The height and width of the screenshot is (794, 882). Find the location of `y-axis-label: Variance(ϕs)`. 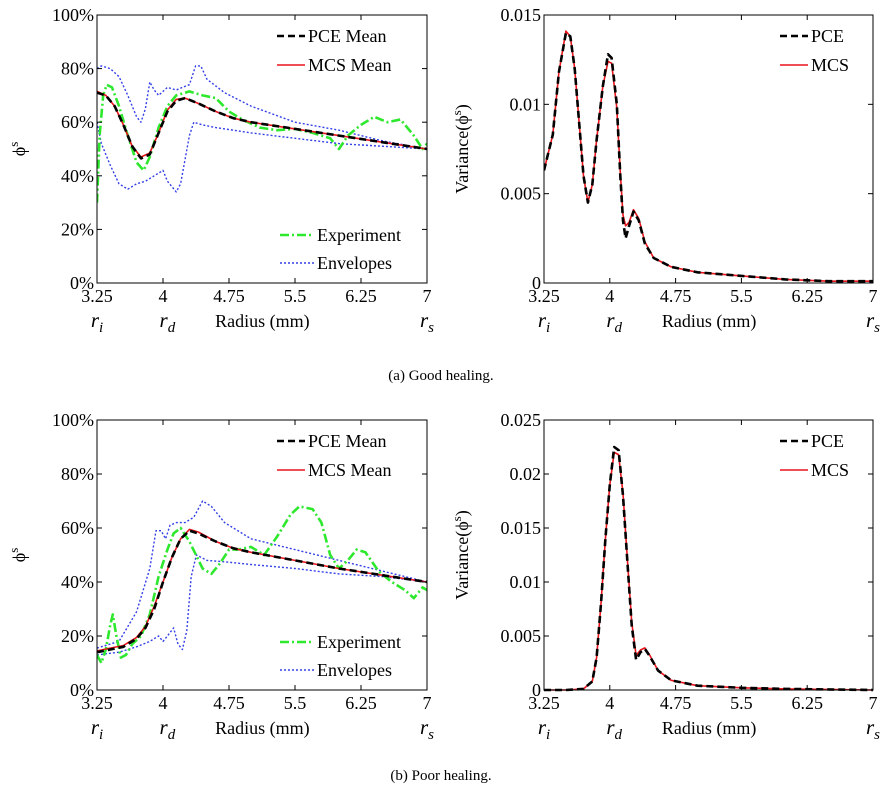

y-axis-label: Variance(ϕs) is located at coordinates (461, 555).